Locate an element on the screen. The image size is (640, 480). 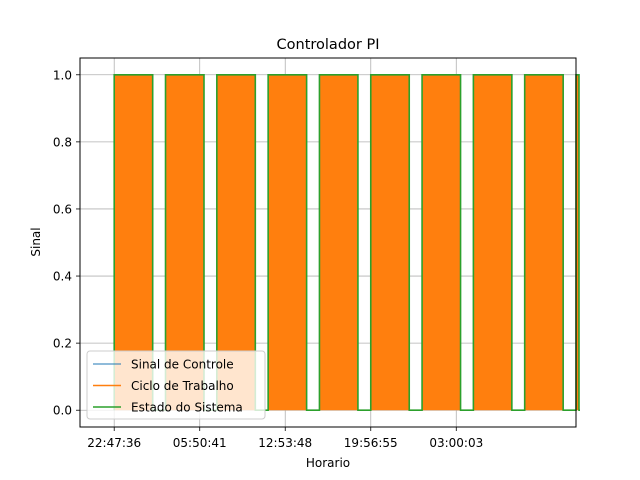
y-axis: 0.0 0.2 0.4 0.6 0.8 1.0 is located at coordinates (66, 243).